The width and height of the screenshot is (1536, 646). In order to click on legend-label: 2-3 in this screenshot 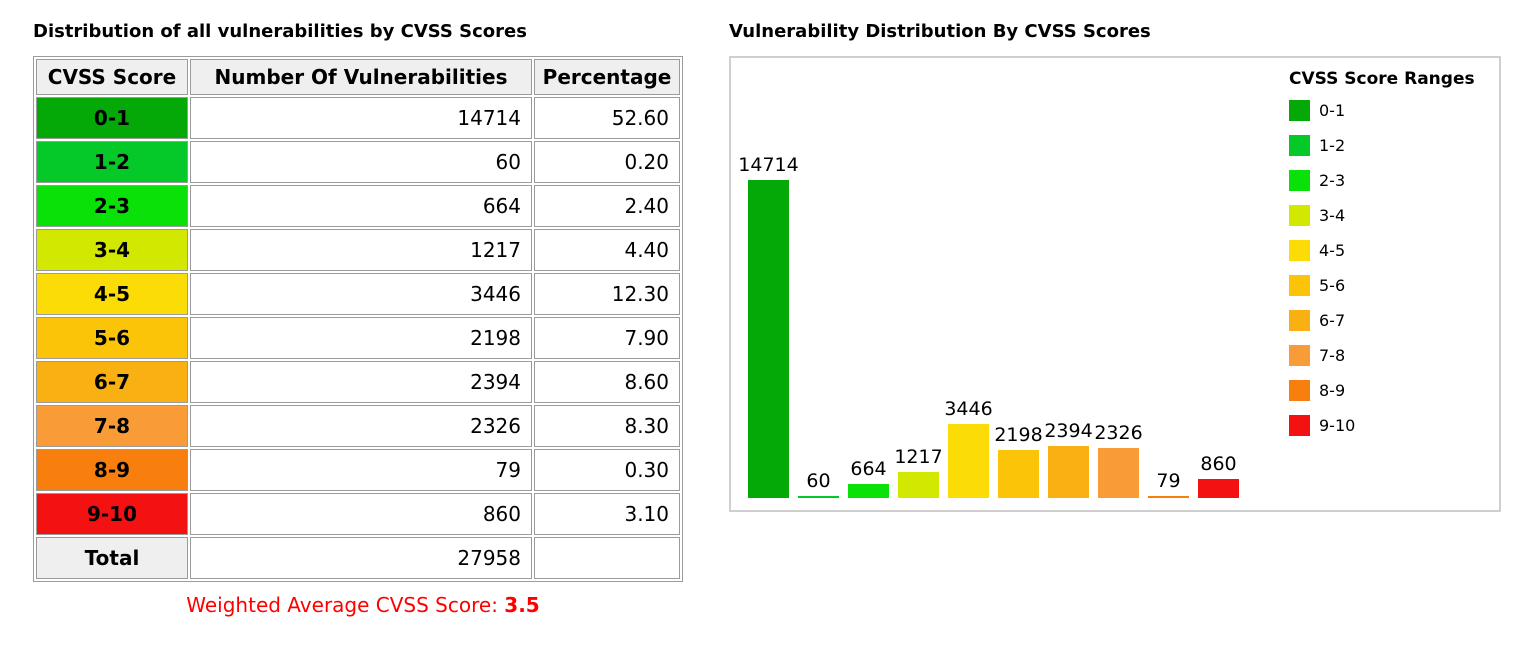, I will do `click(1332, 180)`.